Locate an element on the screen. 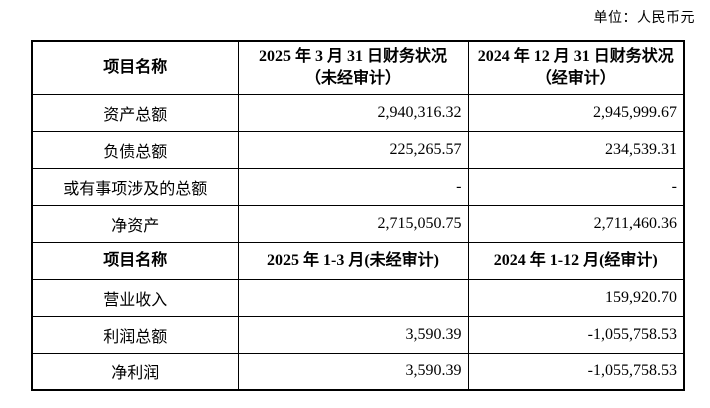 The image size is (710, 408). total-assets-2024-value: 2,945,999.67 is located at coordinates (576, 112).